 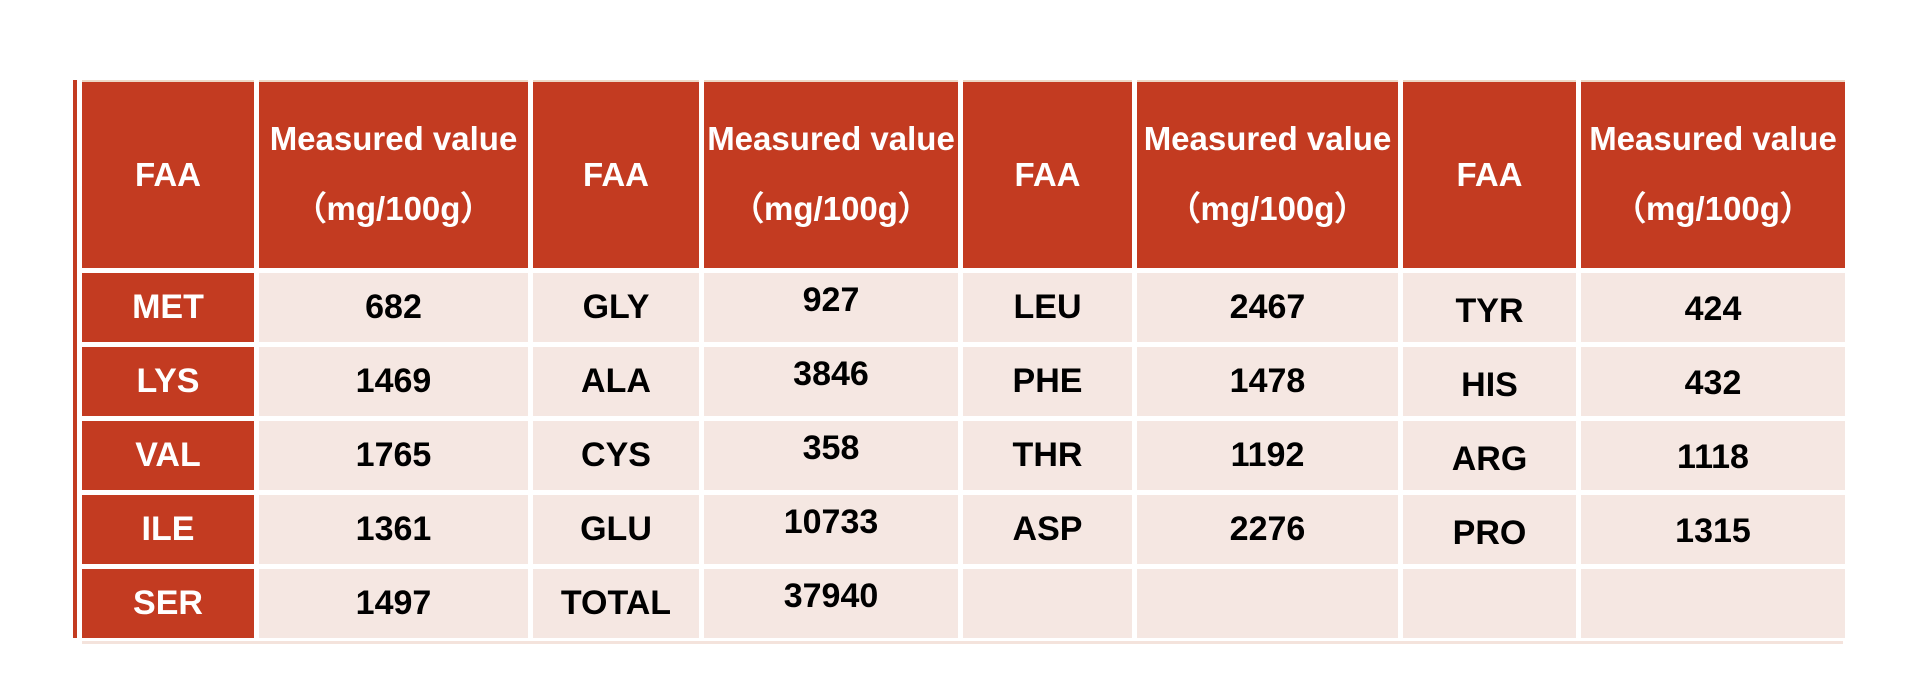 I want to click on measured-value-label: 682, so click(x=393, y=307).